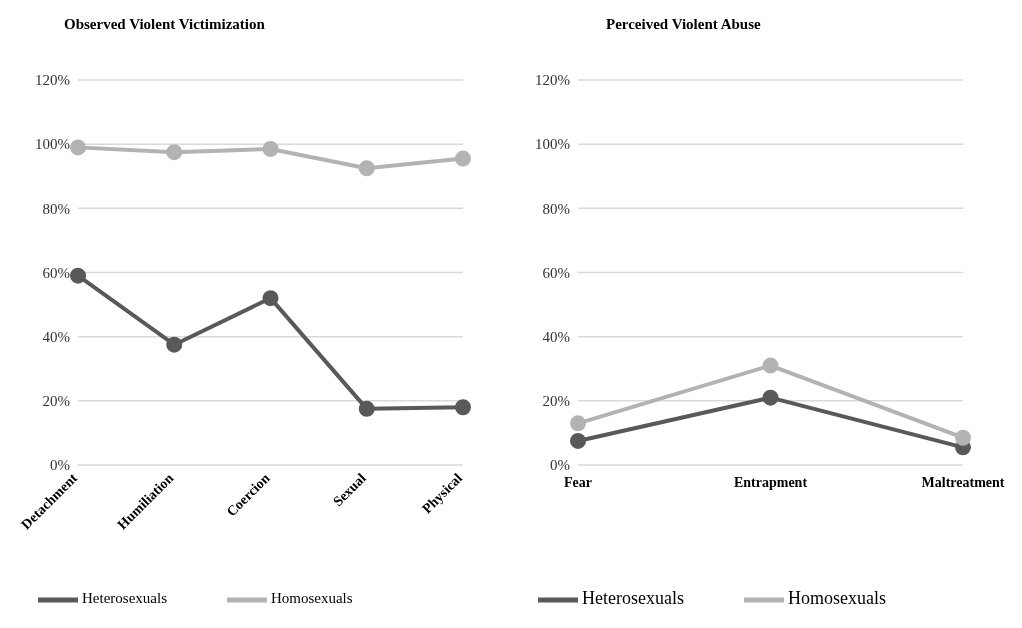 The width and height of the screenshot is (1022, 628). What do you see at coordinates (683, 24) in the screenshot?
I see `chart-title: Perceived Violent Abuse` at bounding box center [683, 24].